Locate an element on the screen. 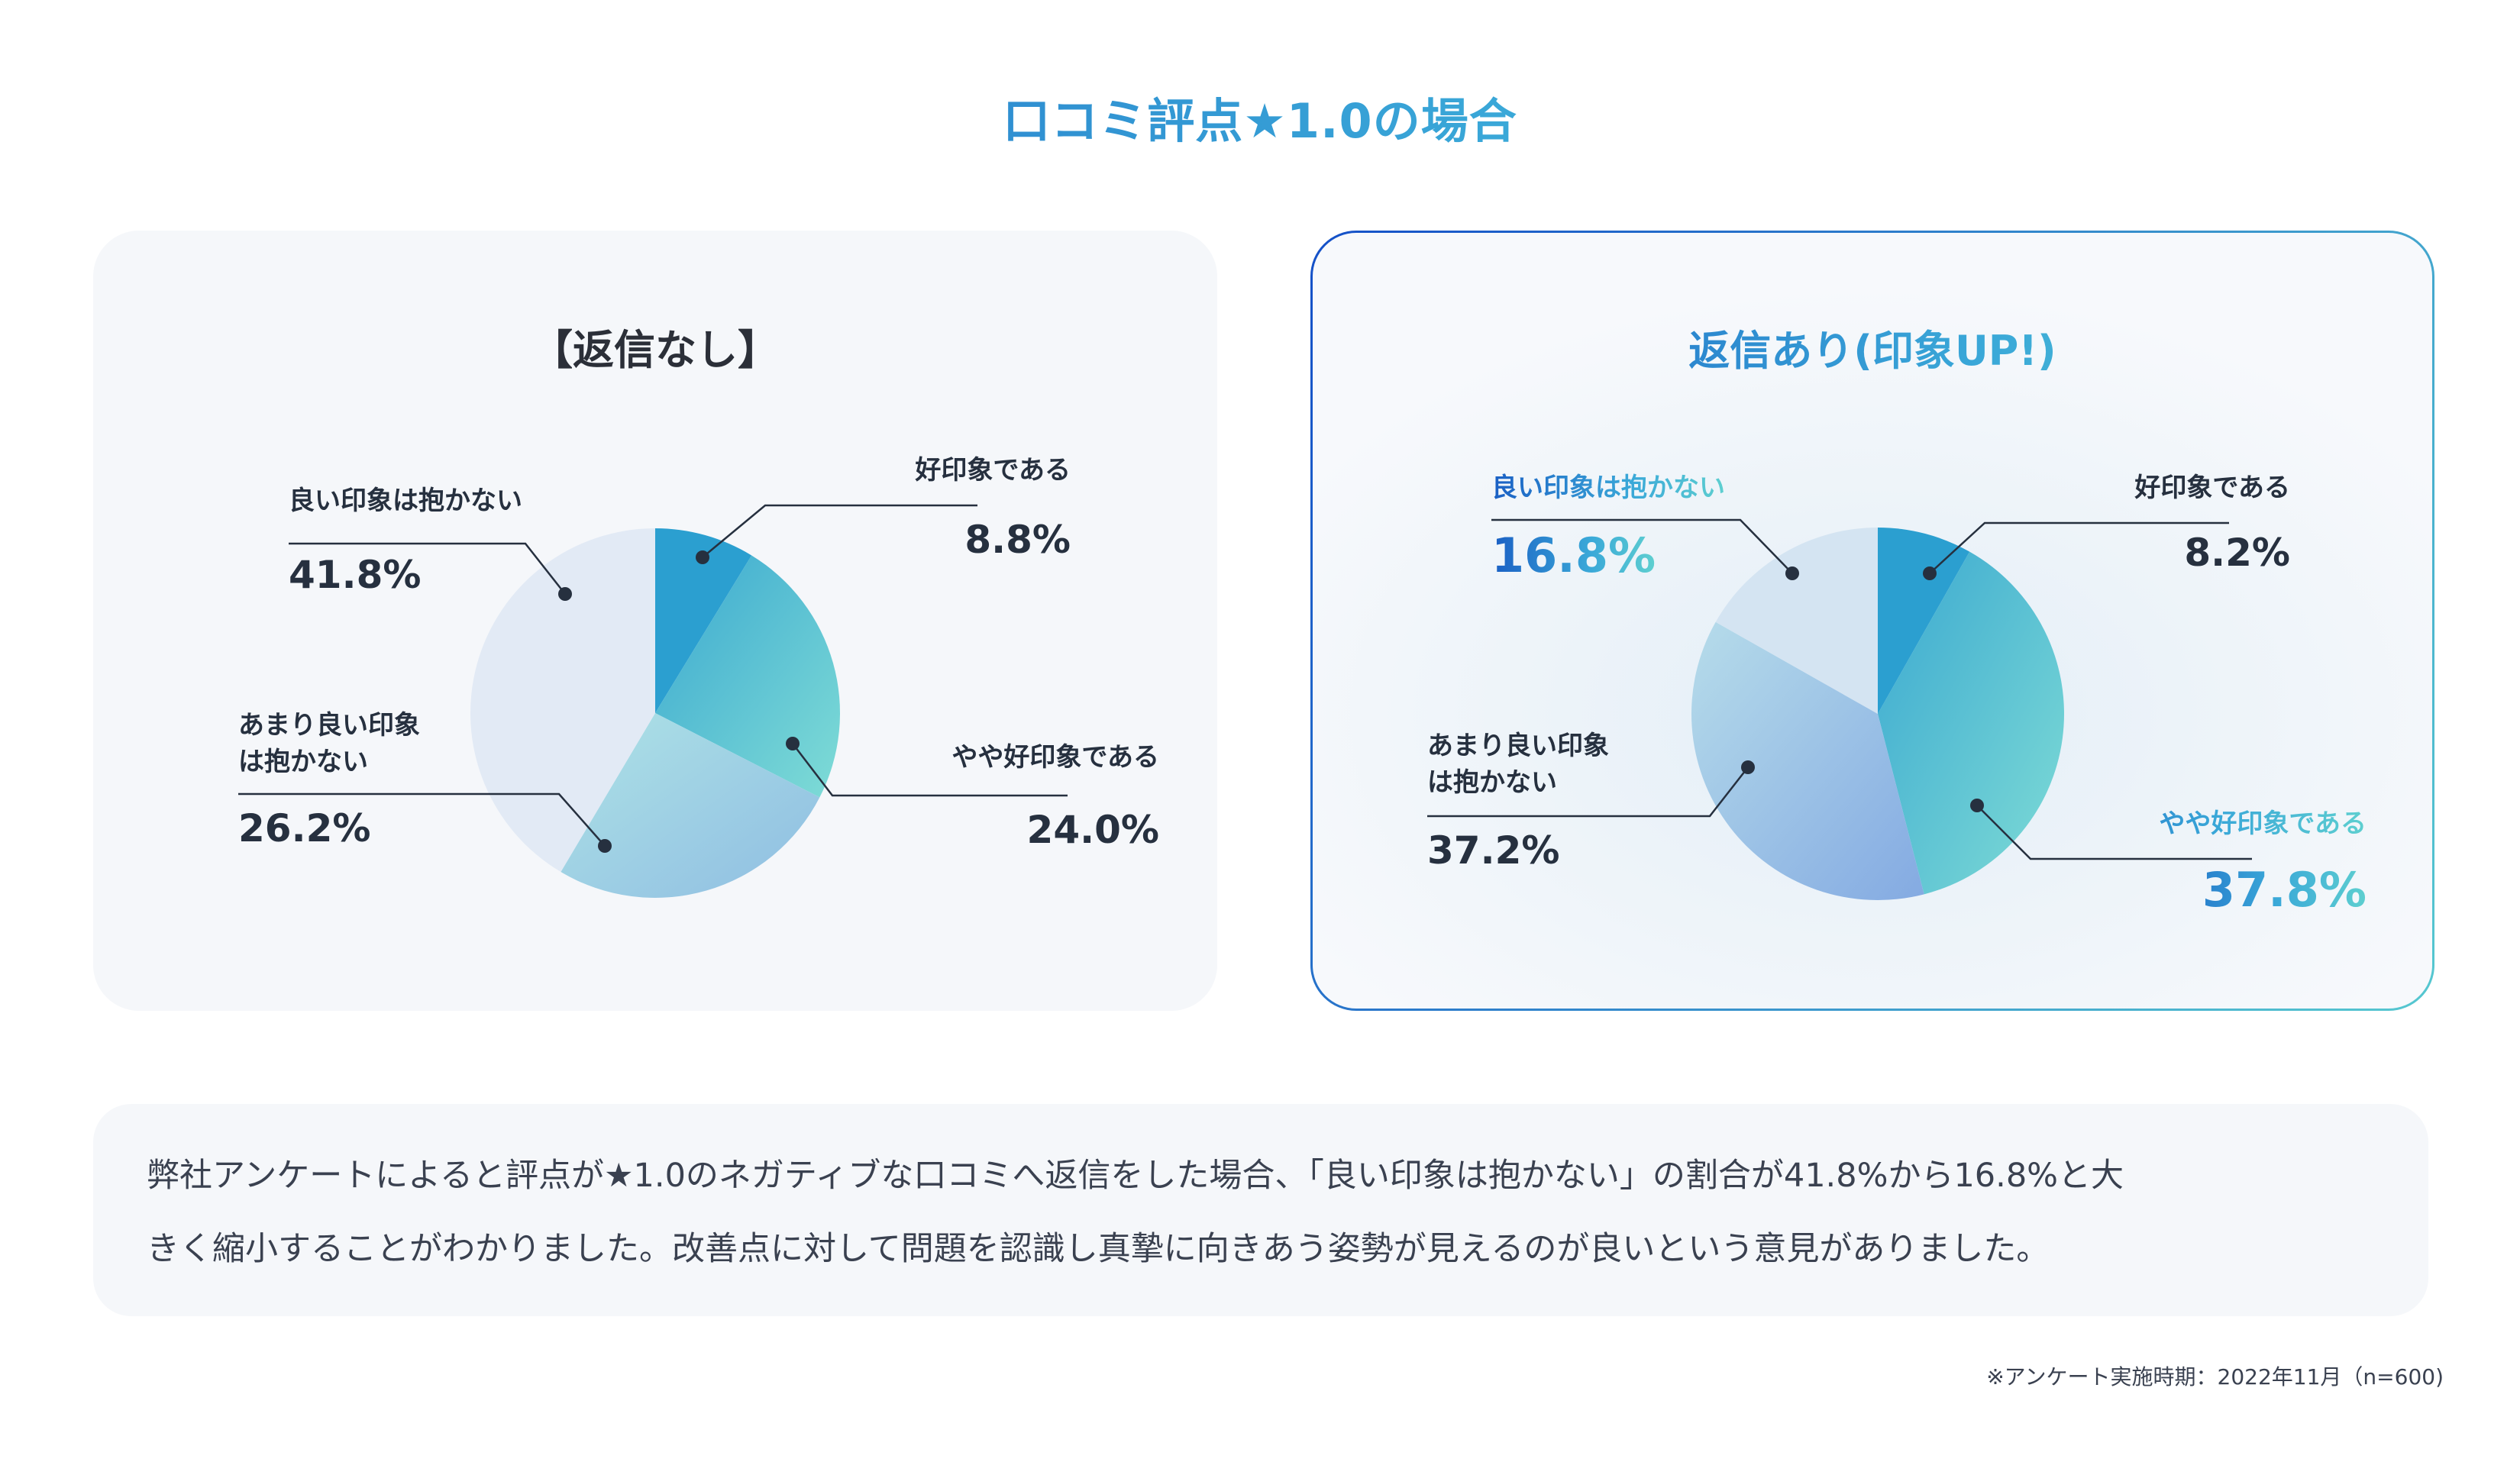 The width and height of the screenshot is (2520, 1475). value-good: 8.8% is located at coordinates (1017, 540).